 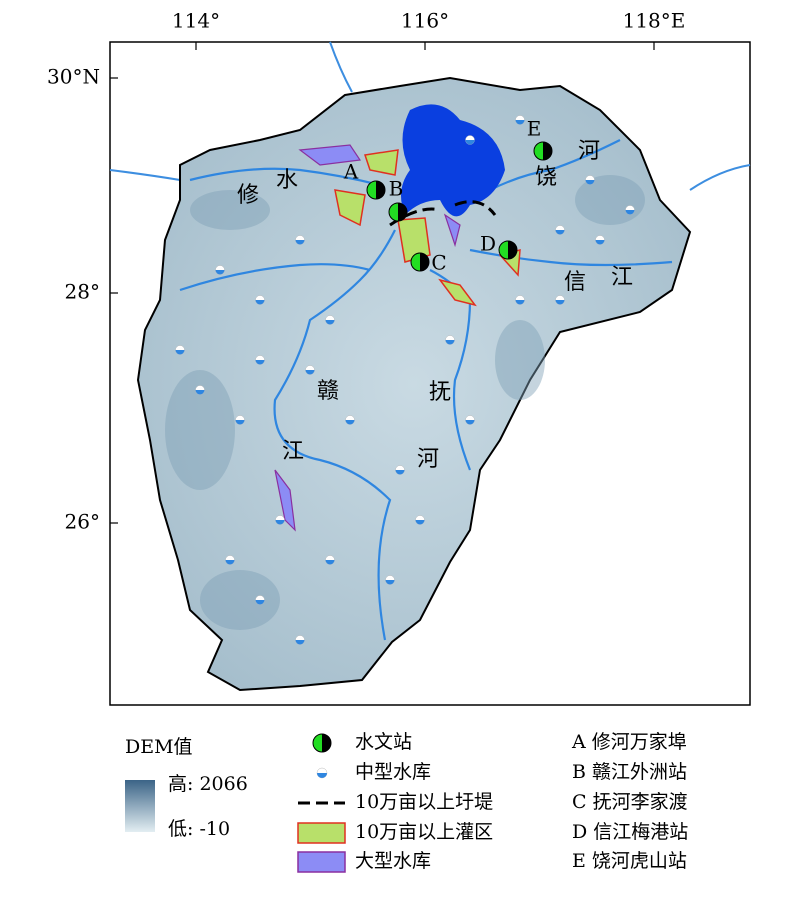 What do you see at coordinates (322, 743) in the screenshot?
I see `legend-station-icon` at bounding box center [322, 743].